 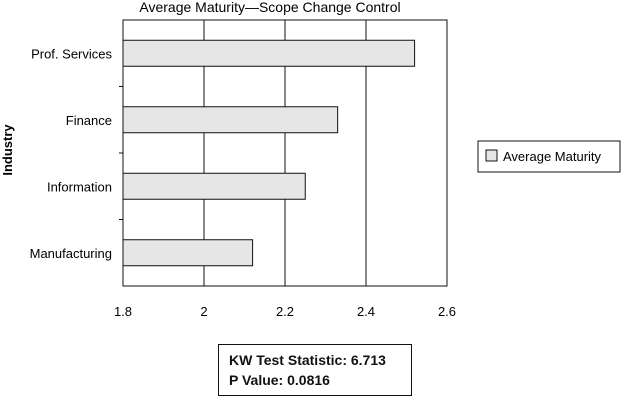 What do you see at coordinates (279, 380) in the screenshot?
I see `p-value: P Value: 0.0816` at bounding box center [279, 380].